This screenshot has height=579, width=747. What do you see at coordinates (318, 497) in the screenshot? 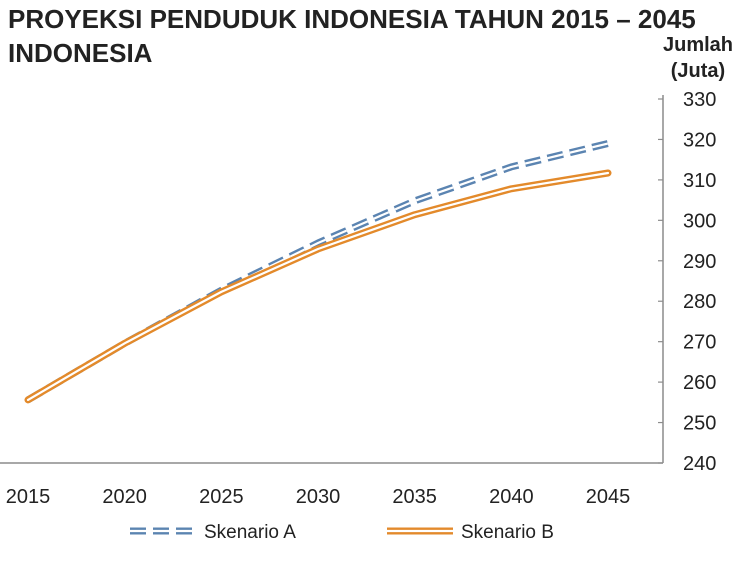
I see `x-tick-label: 2030` at bounding box center [318, 497].